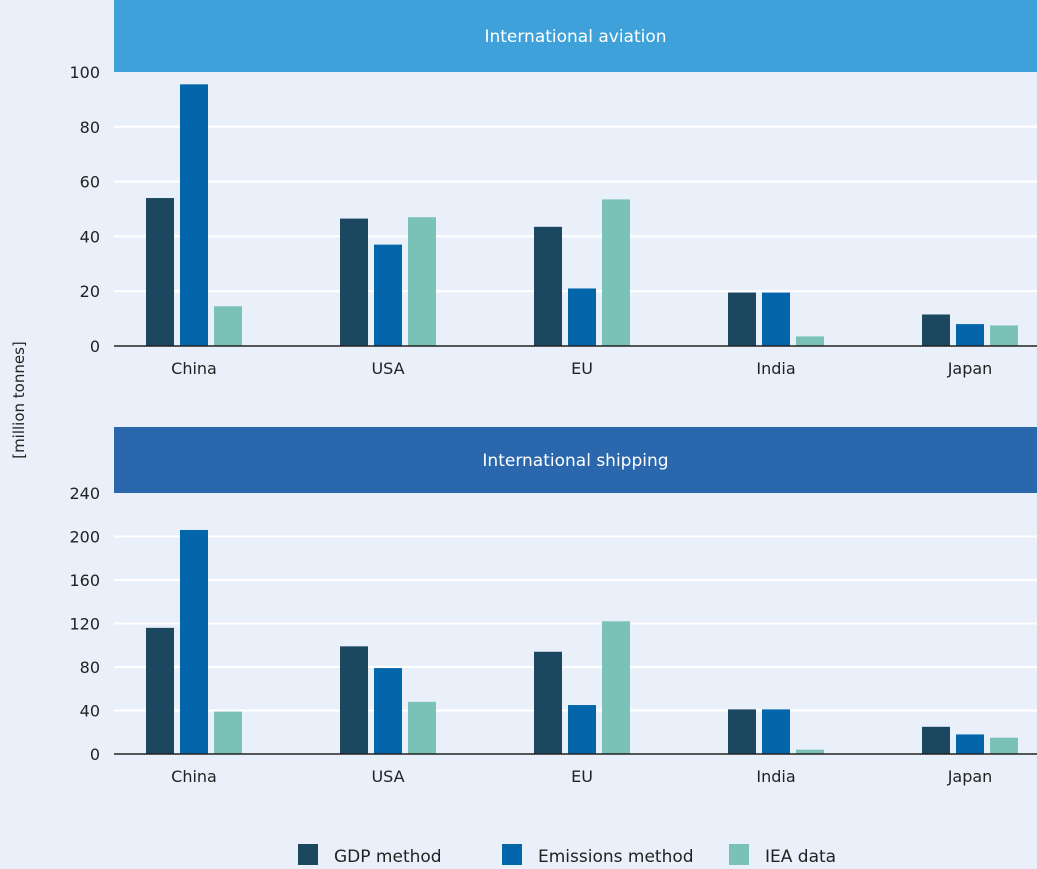 This screenshot has height=869, width=1037. Describe the element at coordinates (84, 493) in the screenshot. I see `y-tick-label: 240` at that location.